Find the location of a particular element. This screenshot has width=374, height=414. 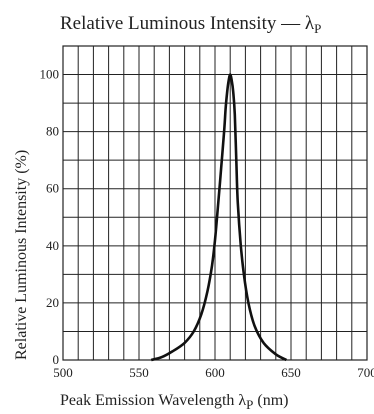

x-tick-label: 600 is located at coordinates (215, 372).